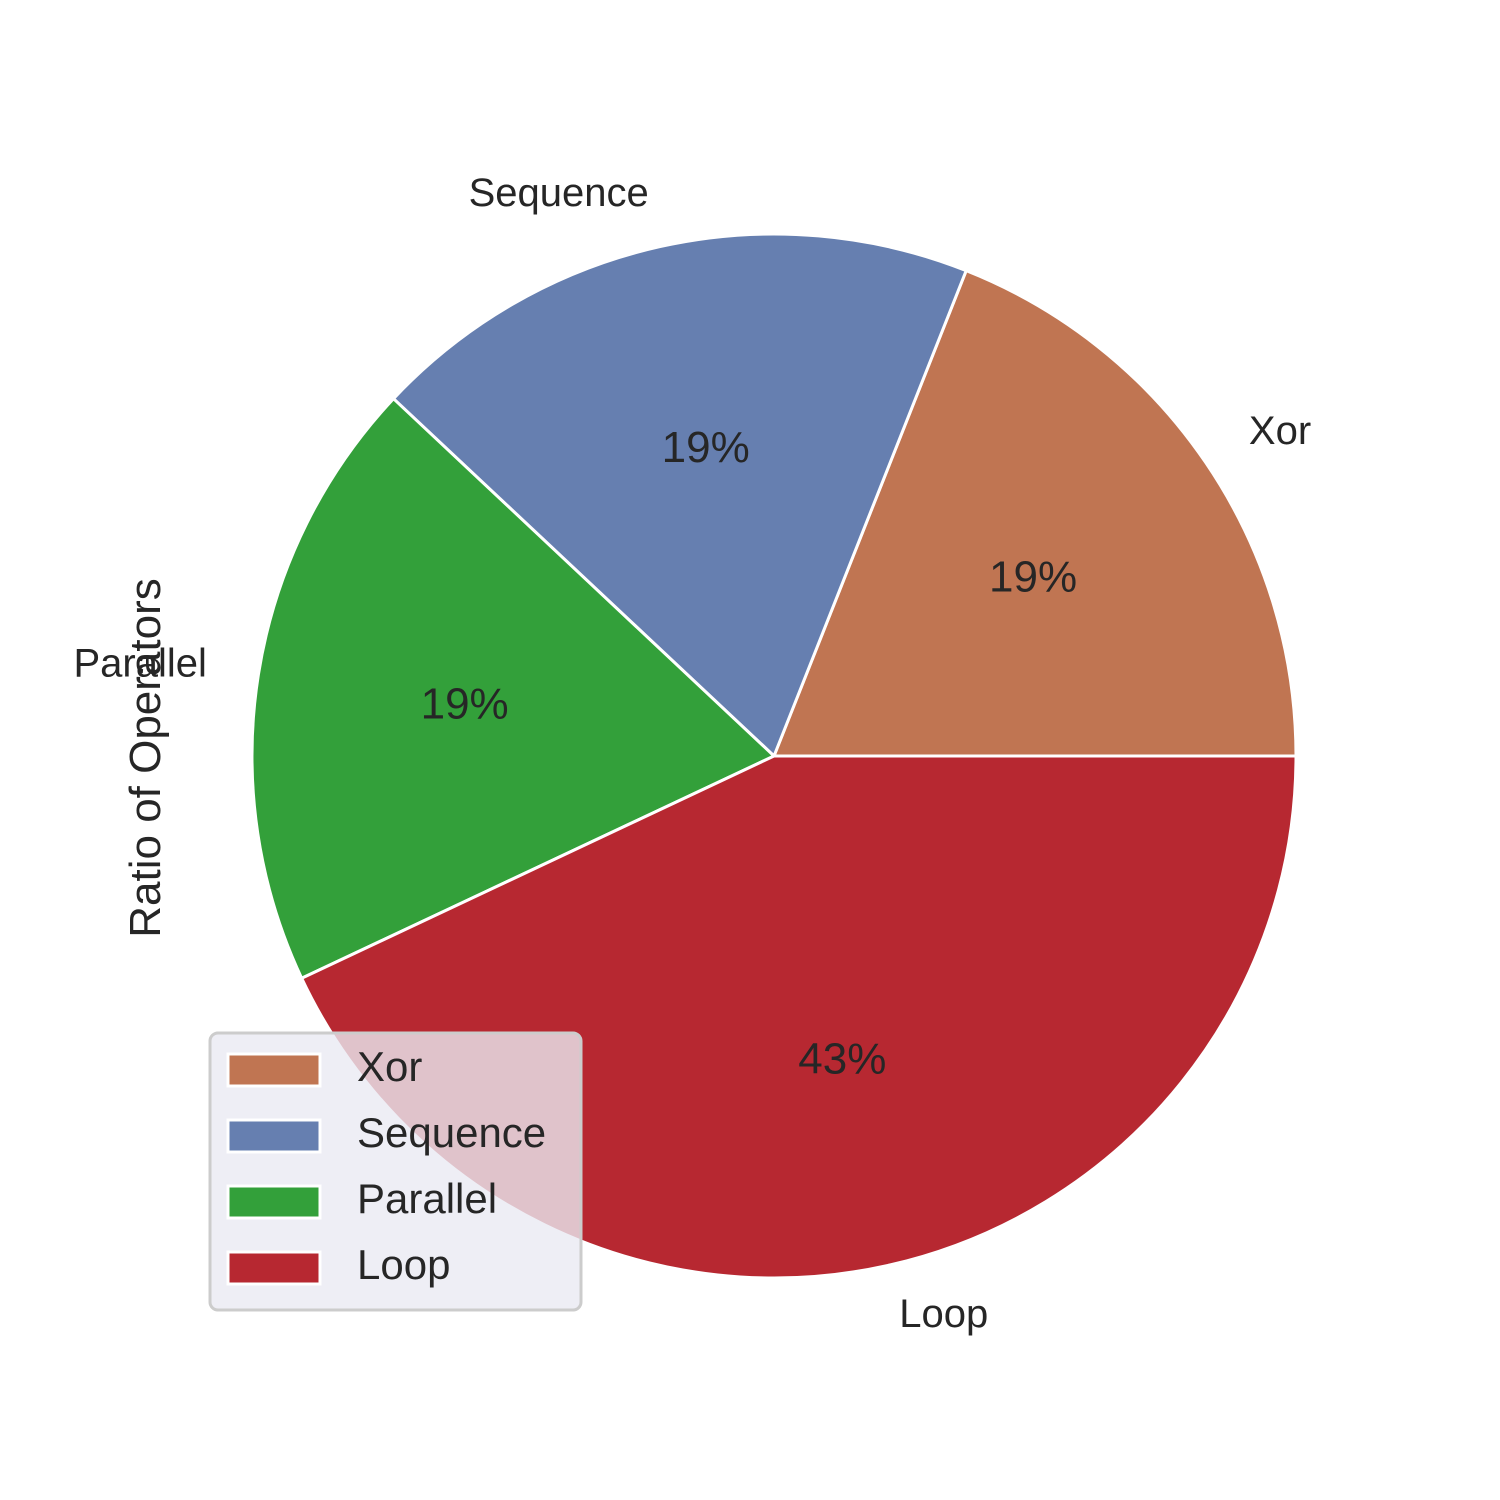 This screenshot has height=1500, width=1500. What do you see at coordinates (465, 704) in the screenshot?
I see `percent-label-parallel: 19%` at bounding box center [465, 704].